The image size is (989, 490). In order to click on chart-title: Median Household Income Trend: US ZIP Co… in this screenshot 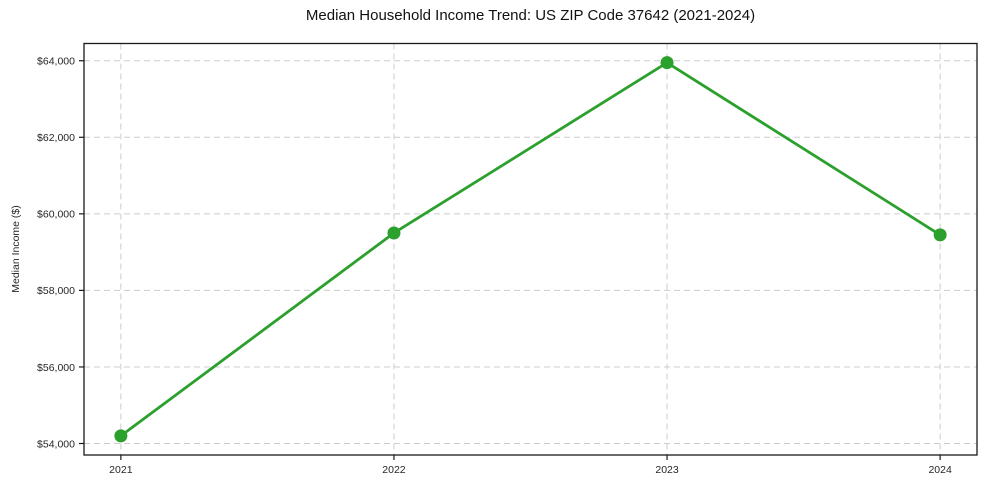, I will do `click(530, 15)`.